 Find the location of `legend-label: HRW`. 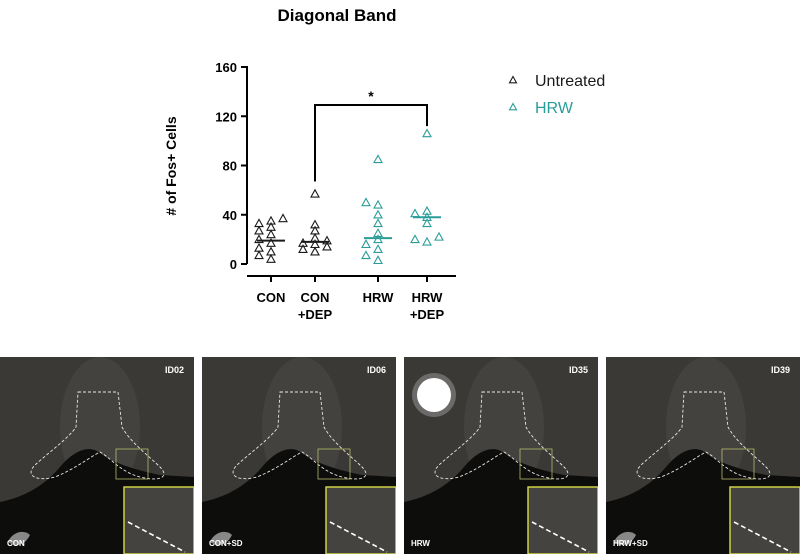

legend-label: HRW is located at coordinates (554, 108).